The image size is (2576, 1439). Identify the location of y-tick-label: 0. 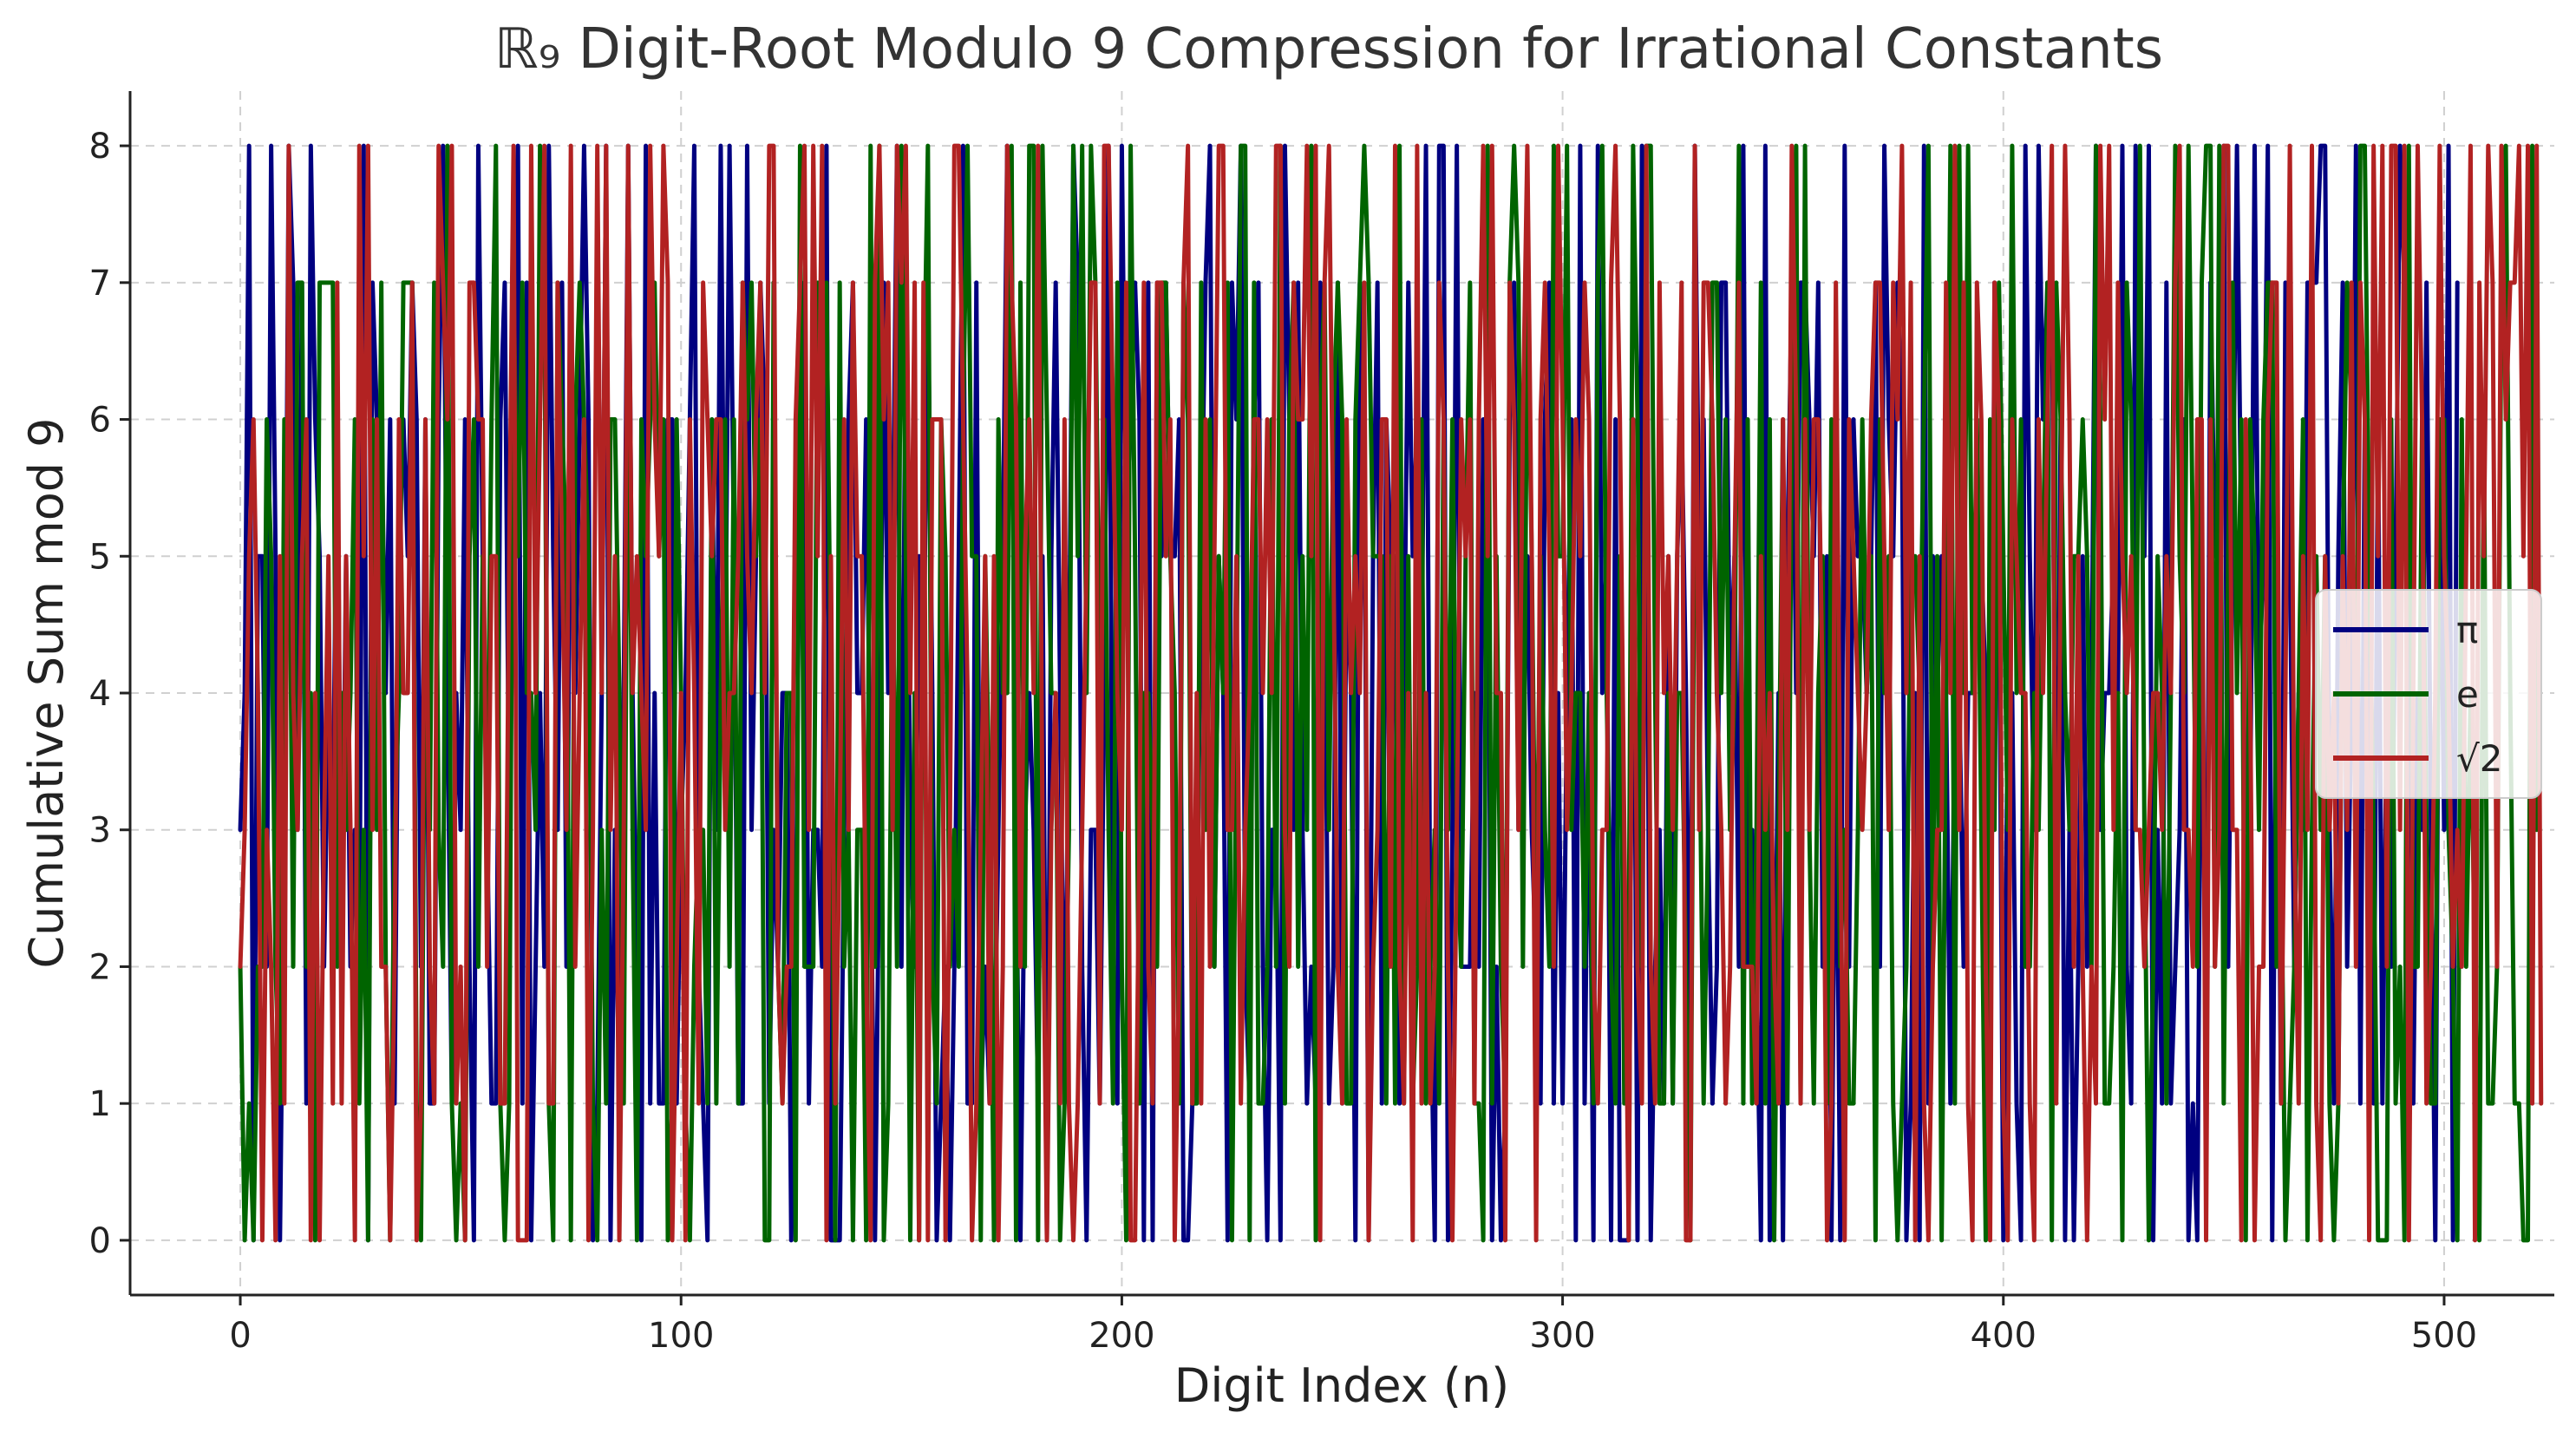
(100, 1241).